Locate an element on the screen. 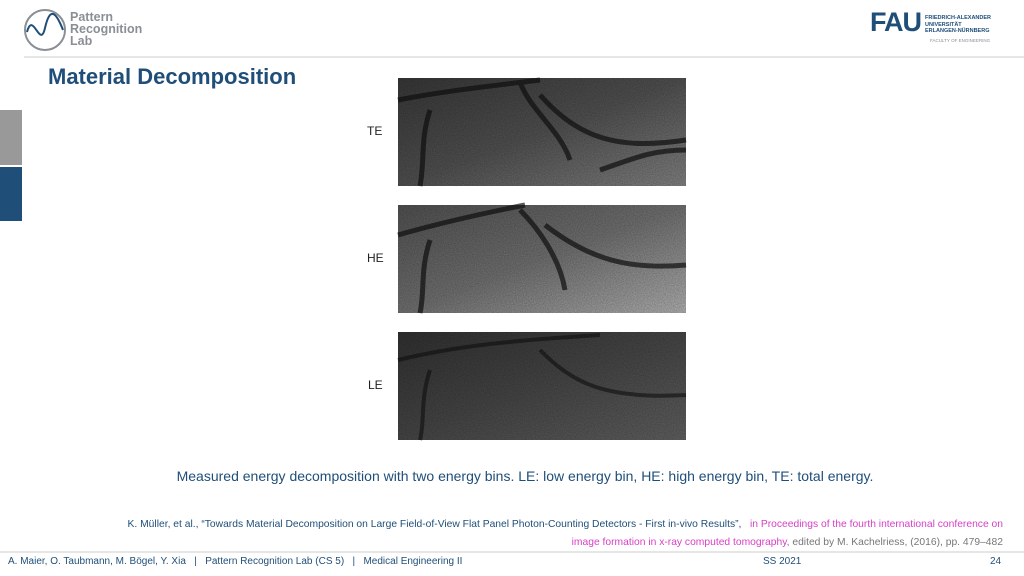 This screenshot has height=576, width=1024. logo-line: Pattern is located at coordinates (92, 17).